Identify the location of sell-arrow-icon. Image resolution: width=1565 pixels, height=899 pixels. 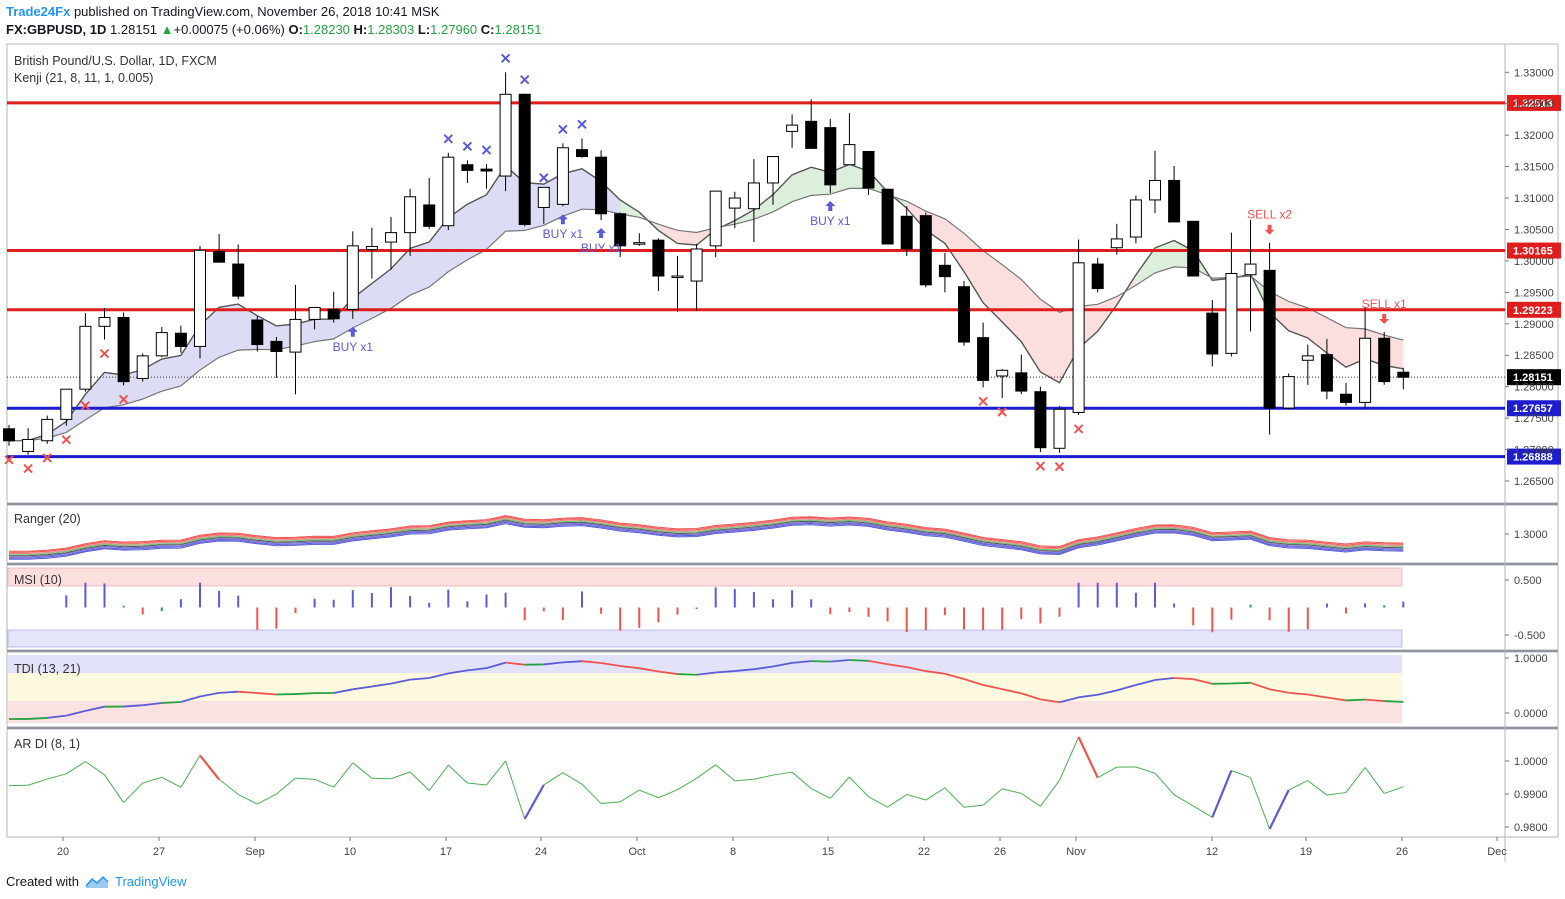
(1269, 229).